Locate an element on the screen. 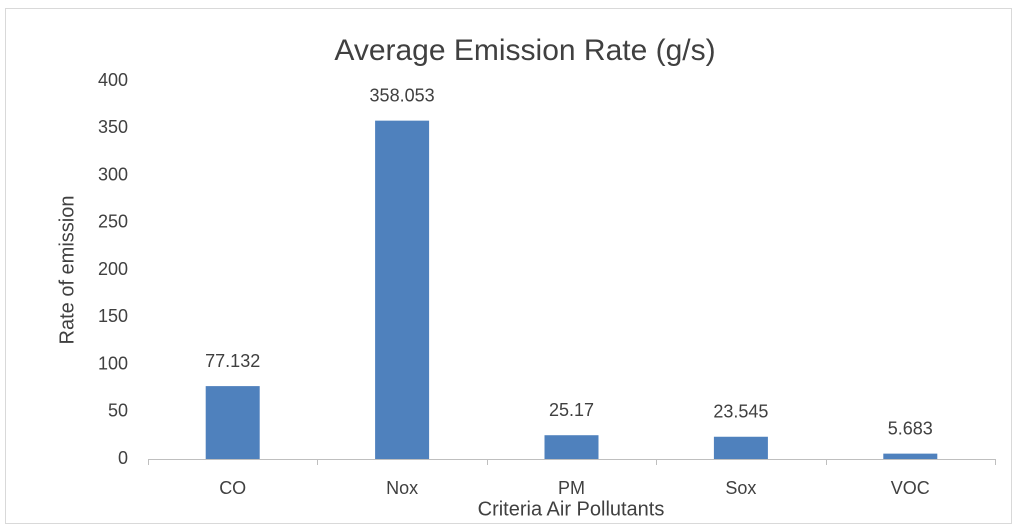 The width and height of the screenshot is (1016, 526). x-tick-label: PM is located at coordinates (571, 488).